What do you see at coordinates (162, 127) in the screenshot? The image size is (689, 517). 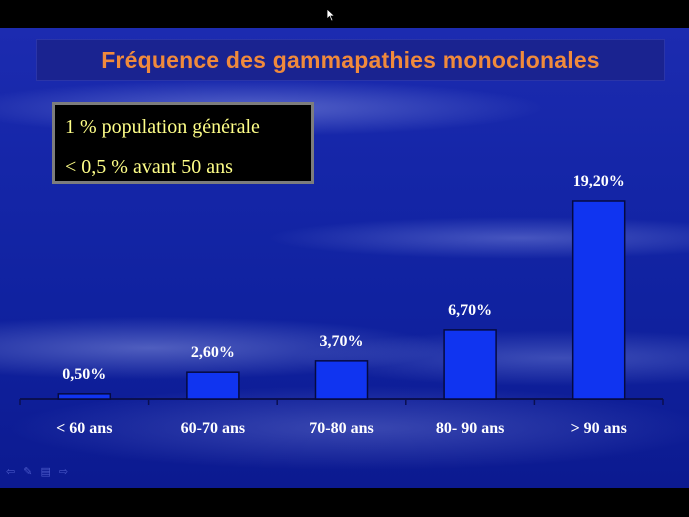 I see `info-line-1: 1 % population générale` at bounding box center [162, 127].